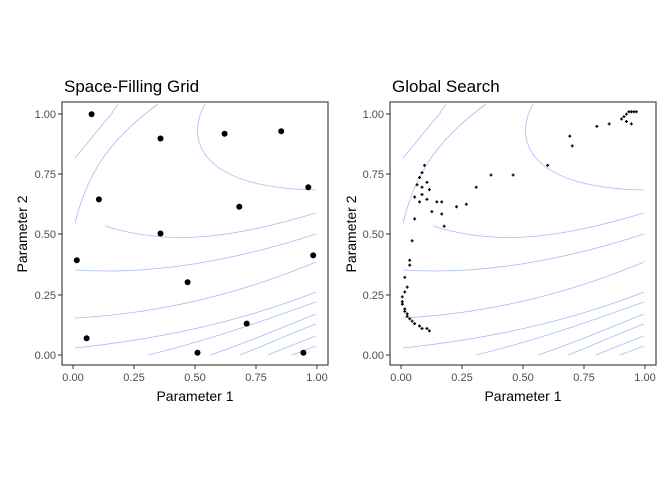  I want to click on x-tick-label: 0.50, so click(522, 378).